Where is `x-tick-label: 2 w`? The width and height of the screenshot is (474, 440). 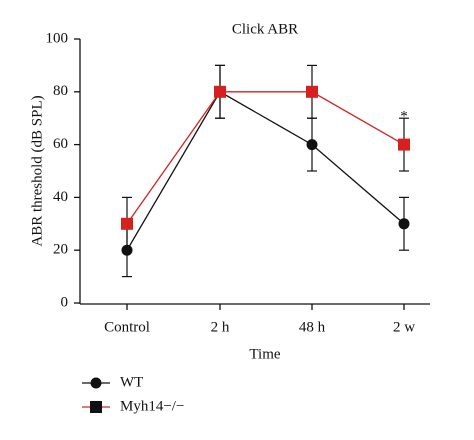 x-tick-label: 2 w is located at coordinates (404, 327).